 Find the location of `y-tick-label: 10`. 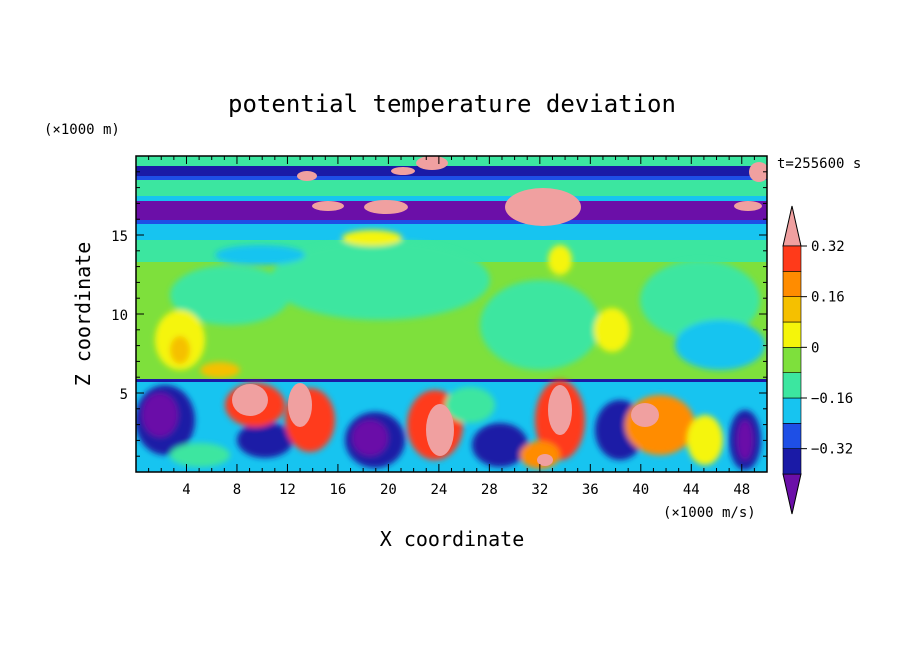

y-tick-label: 10 is located at coordinates (119, 316).